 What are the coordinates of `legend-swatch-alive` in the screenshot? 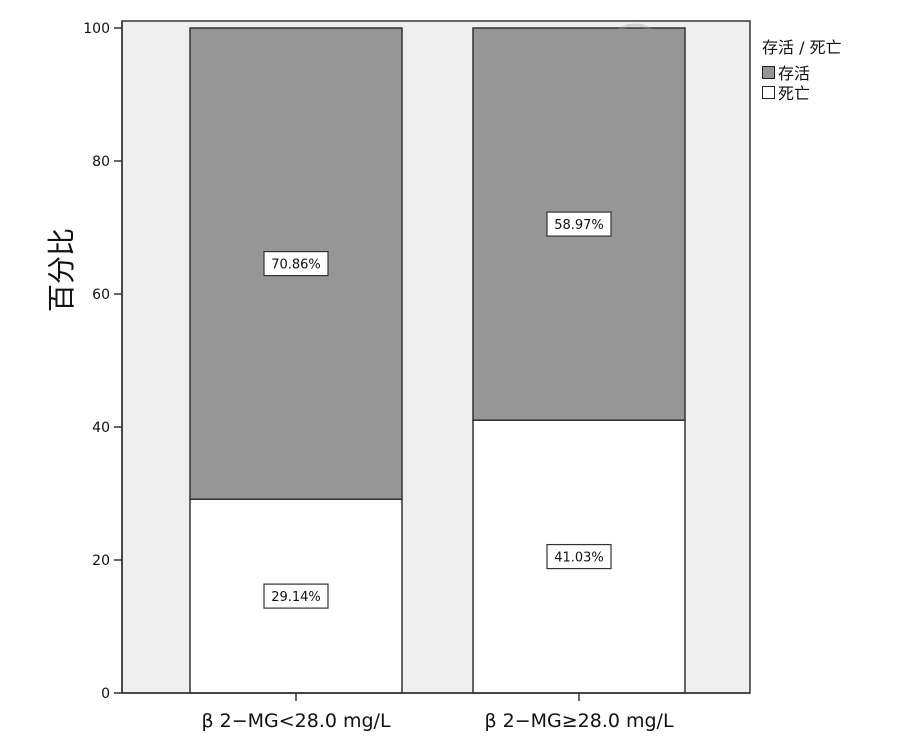 It's located at (768, 72).